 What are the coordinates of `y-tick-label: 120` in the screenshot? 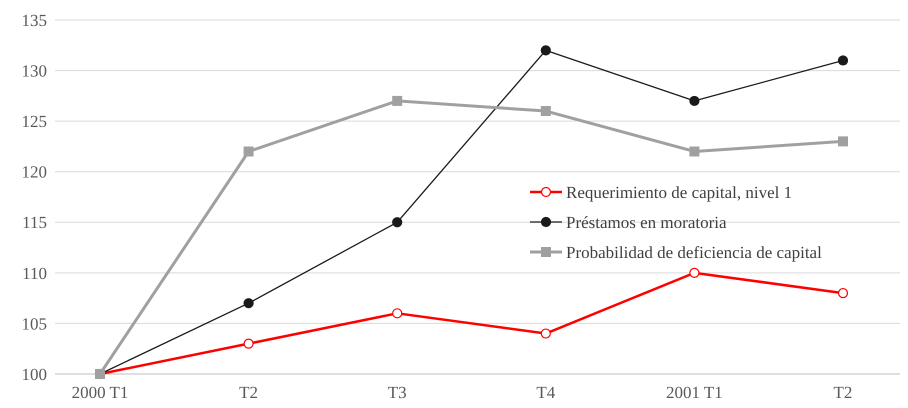 It's located at (34, 172).